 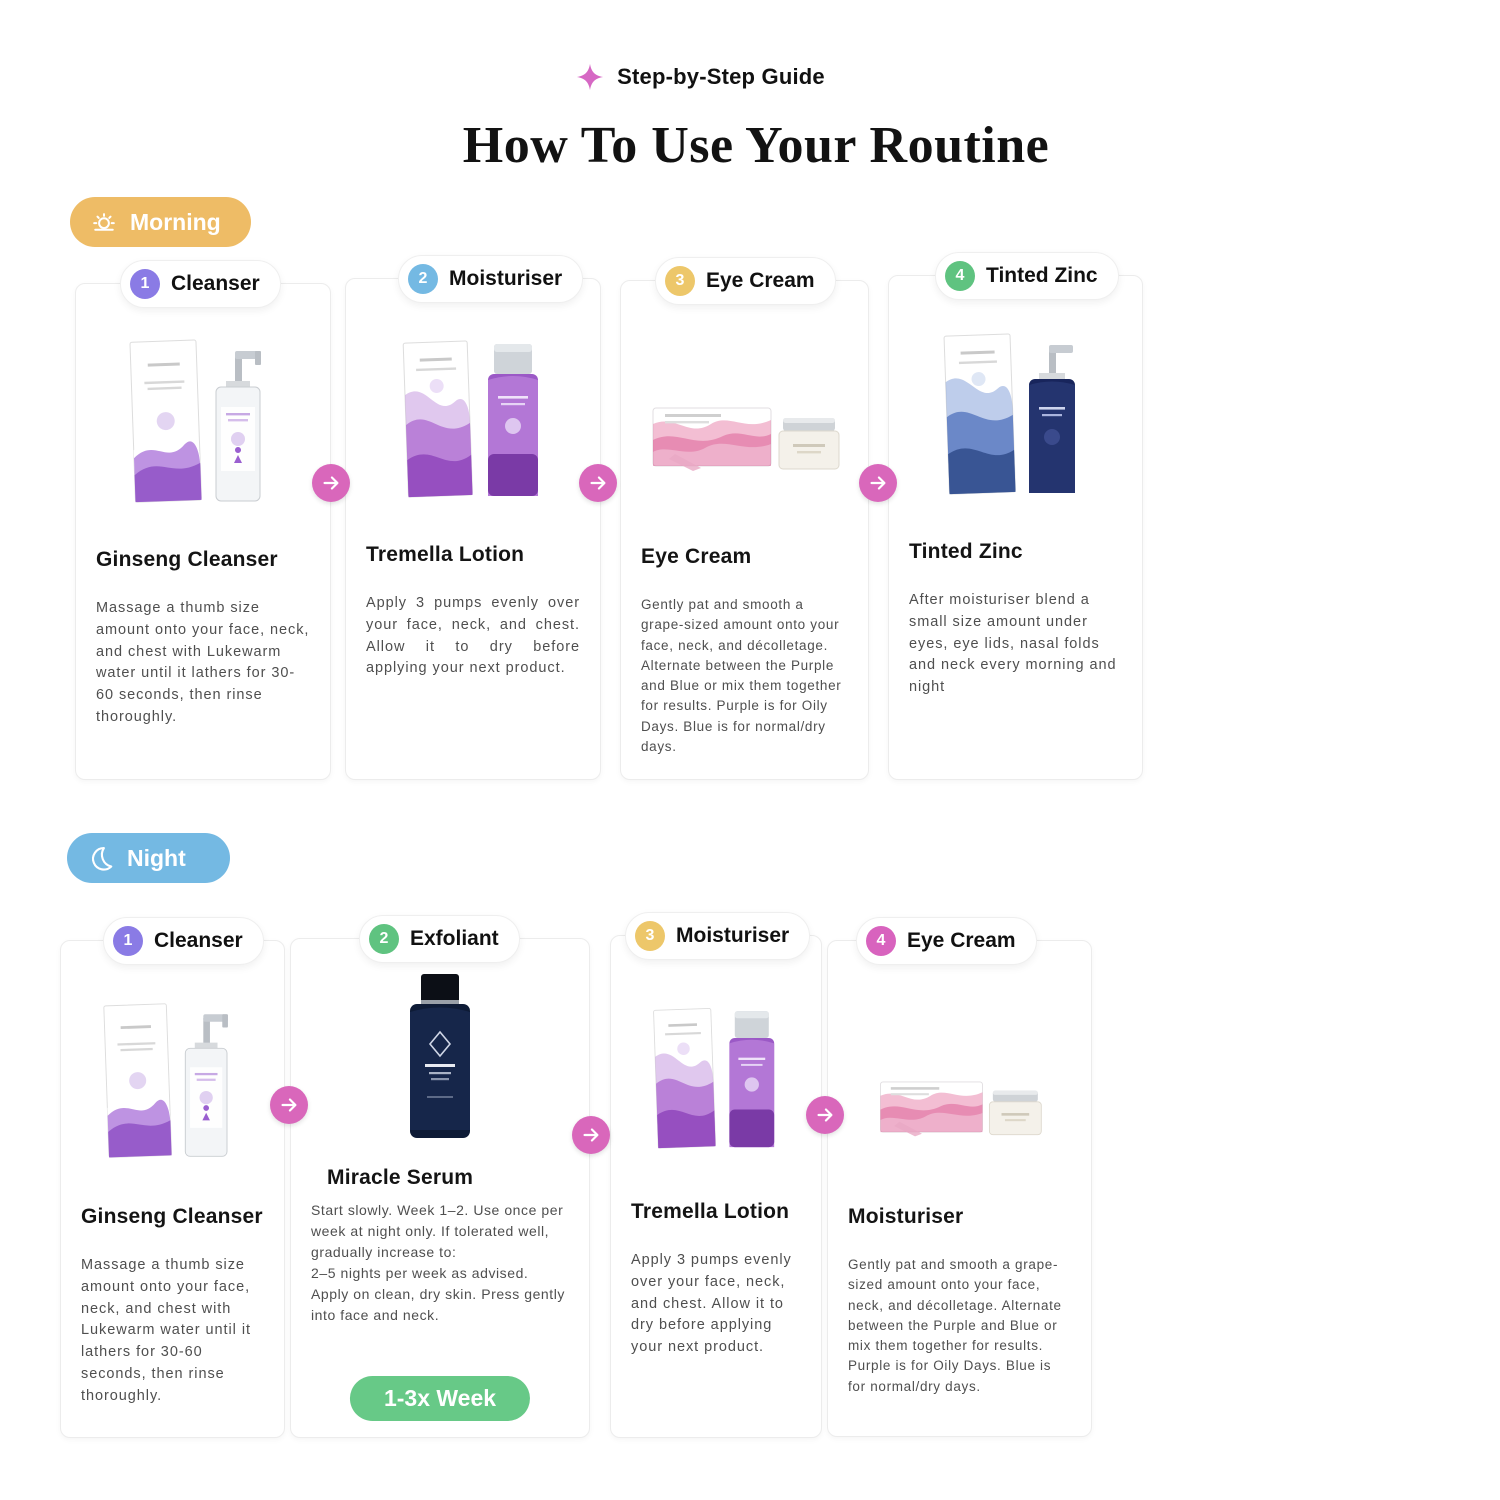 I want to click on morning-card-cleanser: 1 Cleanser, so click(x=203, y=520).